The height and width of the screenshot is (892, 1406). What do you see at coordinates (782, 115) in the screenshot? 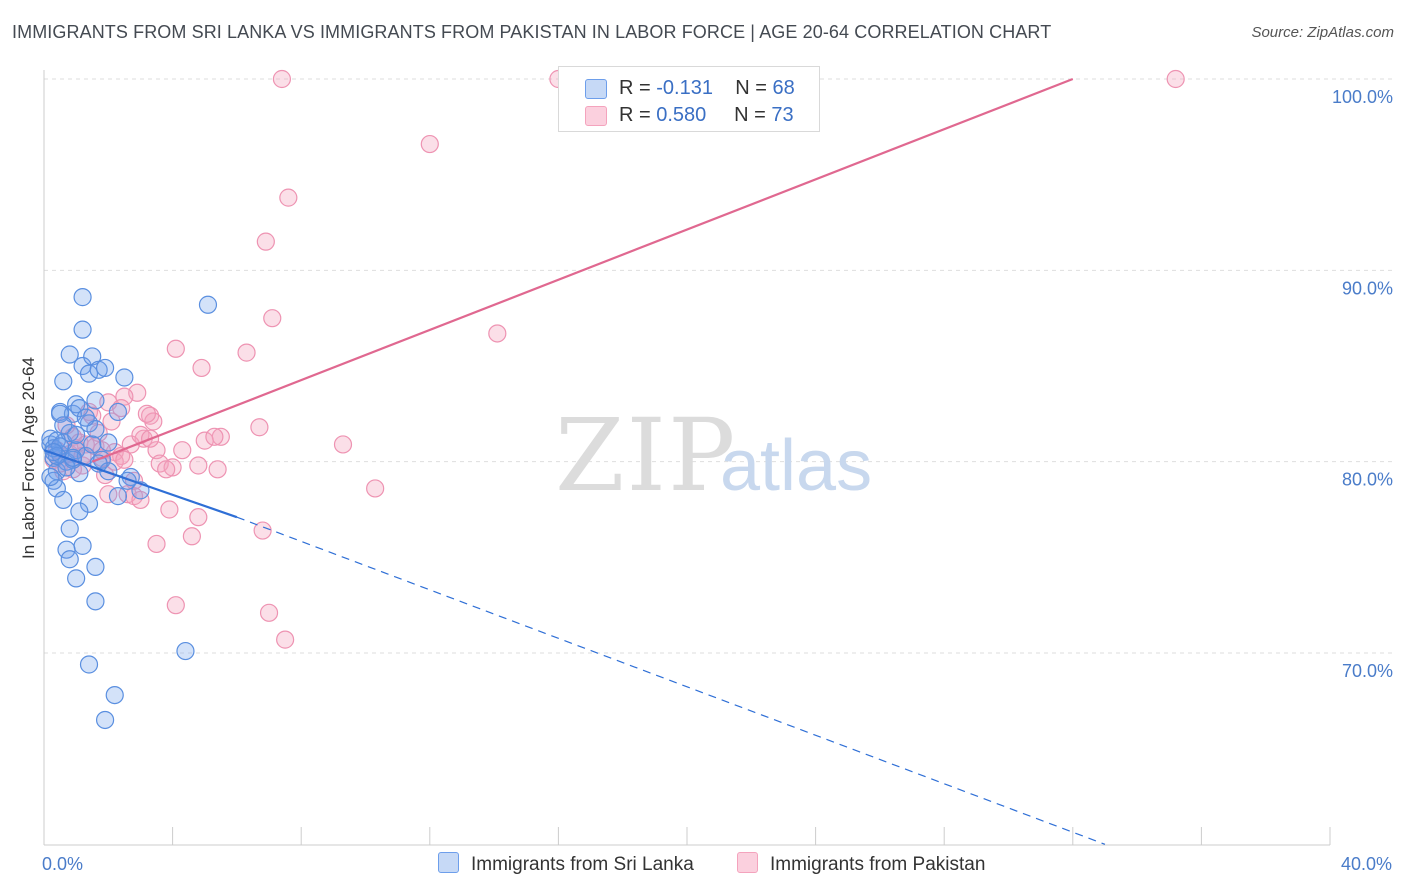
I see `legend-n-value: 73` at bounding box center [782, 115].